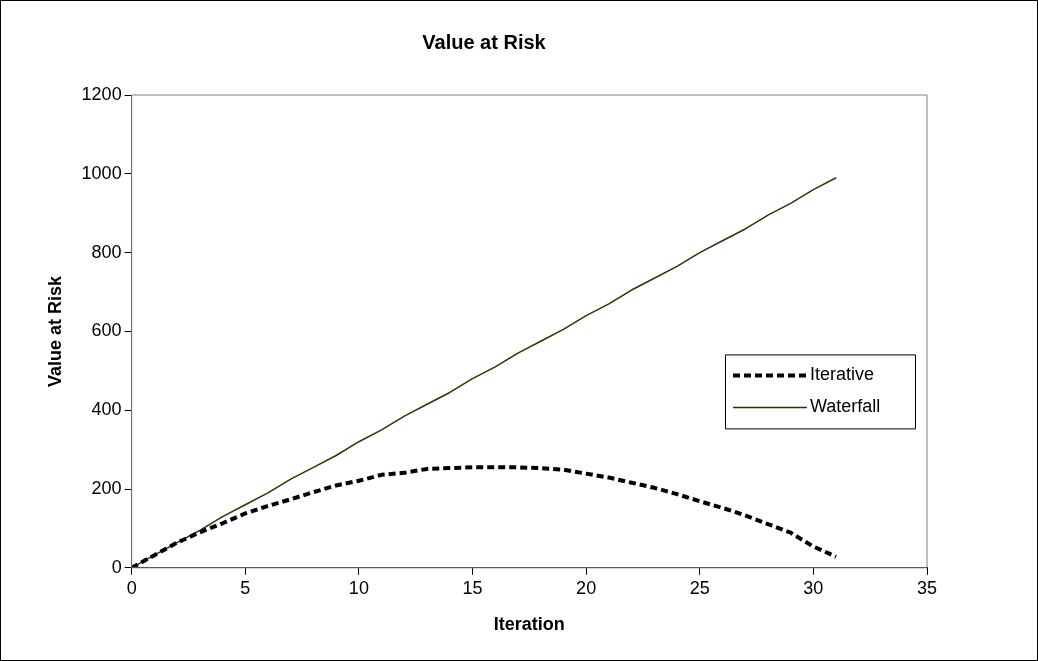 The image size is (1038, 661). Describe the element at coordinates (106, 251) in the screenshot. I see `y-tick-label: 800` at that location.